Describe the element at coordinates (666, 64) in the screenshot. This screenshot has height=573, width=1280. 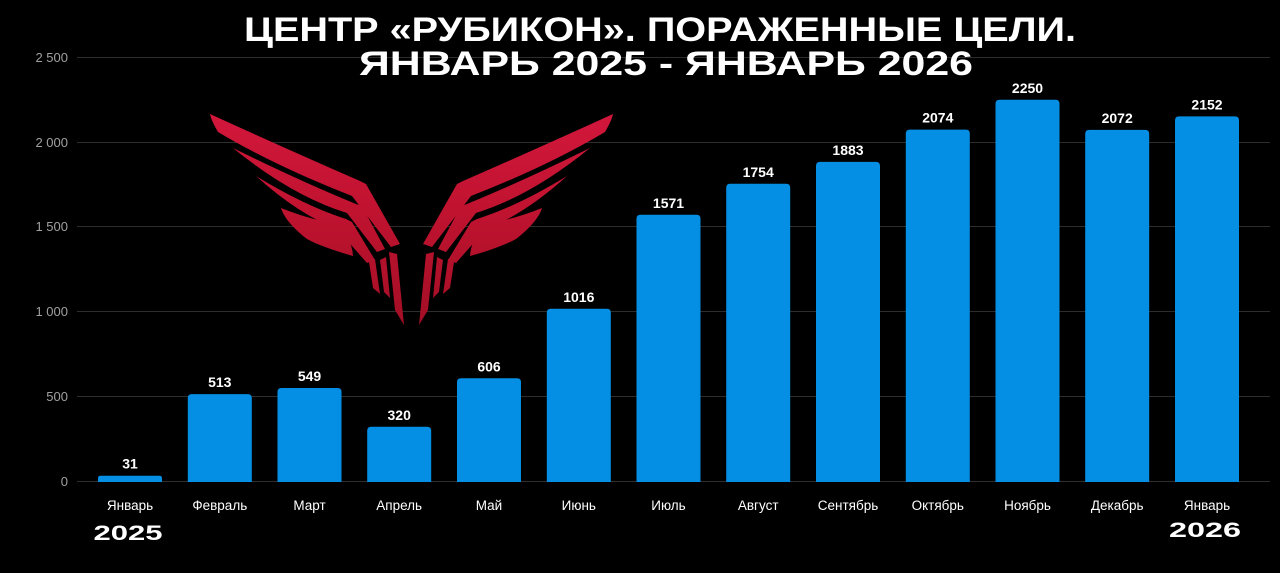
I see `svg-text: ЯНВАРЬ 2025 - ЯНВАРЬ 2026` at that location.